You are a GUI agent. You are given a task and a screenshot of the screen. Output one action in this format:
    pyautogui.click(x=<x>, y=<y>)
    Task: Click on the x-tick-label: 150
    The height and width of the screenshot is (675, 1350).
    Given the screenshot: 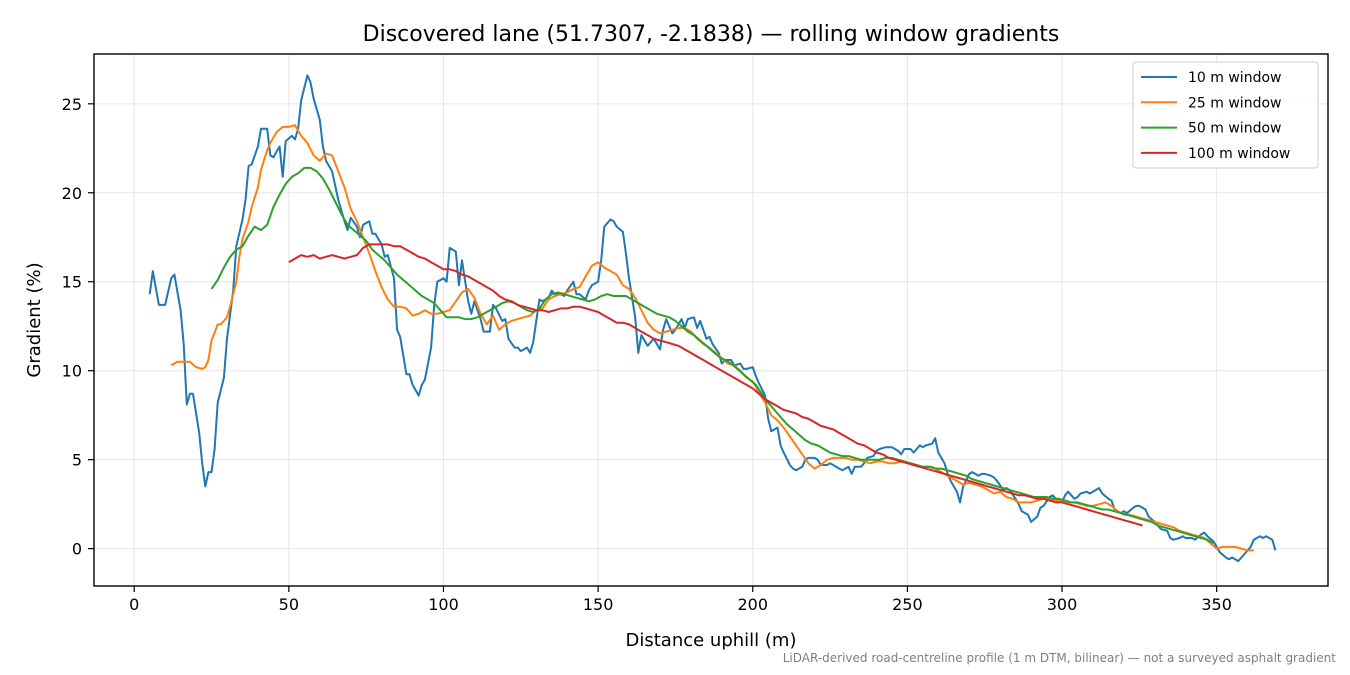 What is the action you would take?
    pyautogui.click(x=598, y=604)
    